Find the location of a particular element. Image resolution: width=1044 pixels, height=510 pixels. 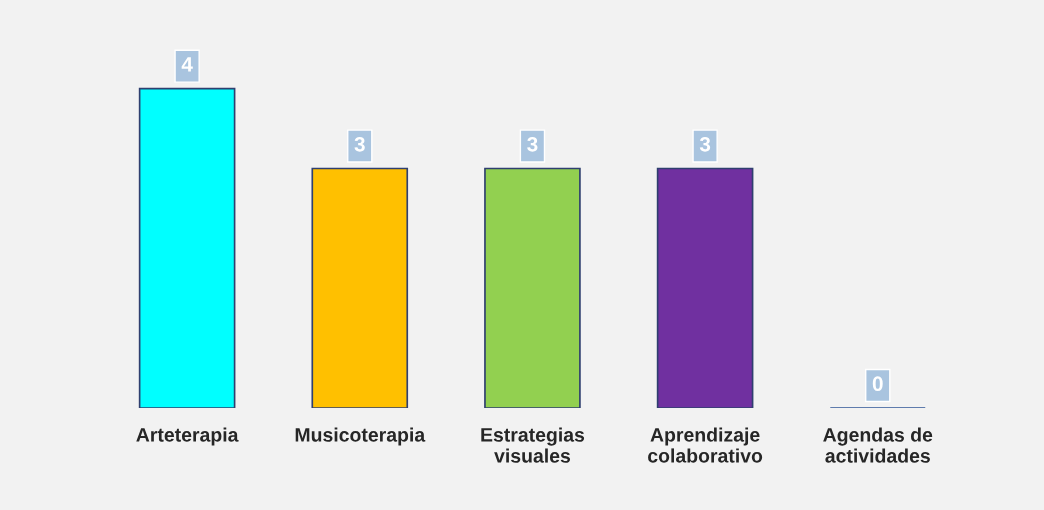

x-tick-label: Agendas de actividades is located at coordinates (878, 445).